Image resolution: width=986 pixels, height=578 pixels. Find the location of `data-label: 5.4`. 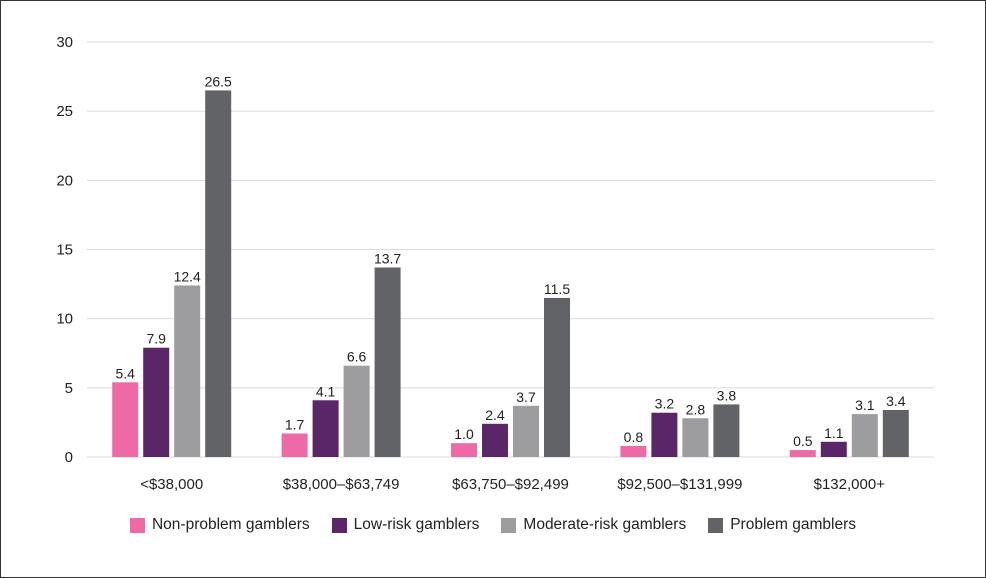

data-label: 5.4 is located at coordinates (125, 373).